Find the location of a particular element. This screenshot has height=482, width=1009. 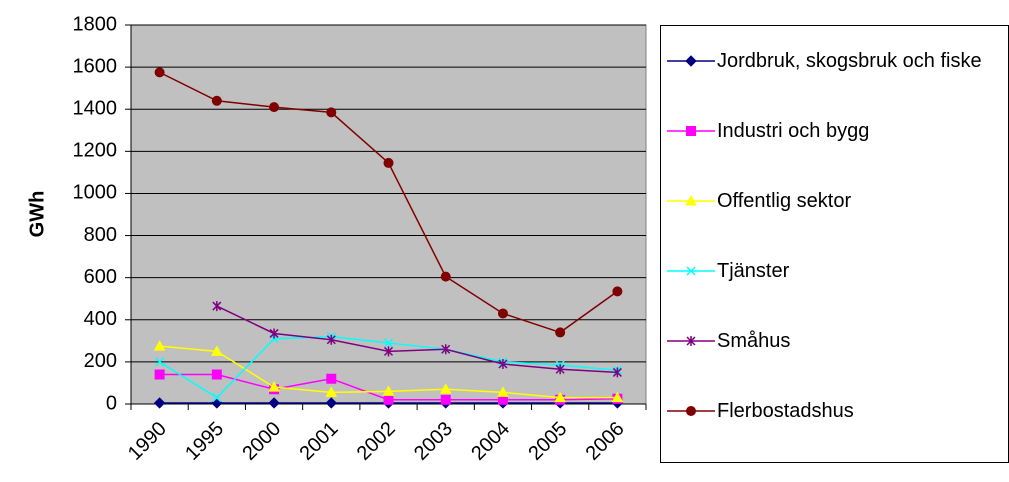

y-tick-label: 1000 is located at coordinates (95, 193).